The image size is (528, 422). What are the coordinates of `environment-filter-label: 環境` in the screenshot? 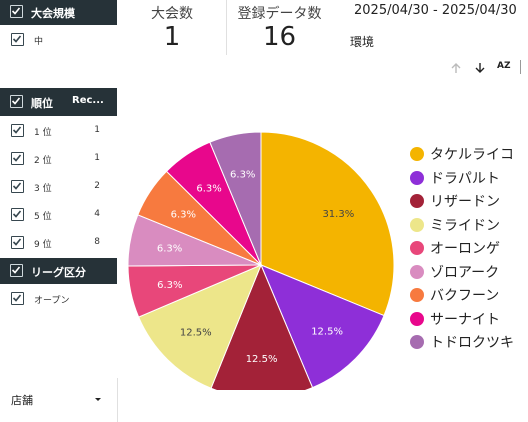 It's located at (362, 42).